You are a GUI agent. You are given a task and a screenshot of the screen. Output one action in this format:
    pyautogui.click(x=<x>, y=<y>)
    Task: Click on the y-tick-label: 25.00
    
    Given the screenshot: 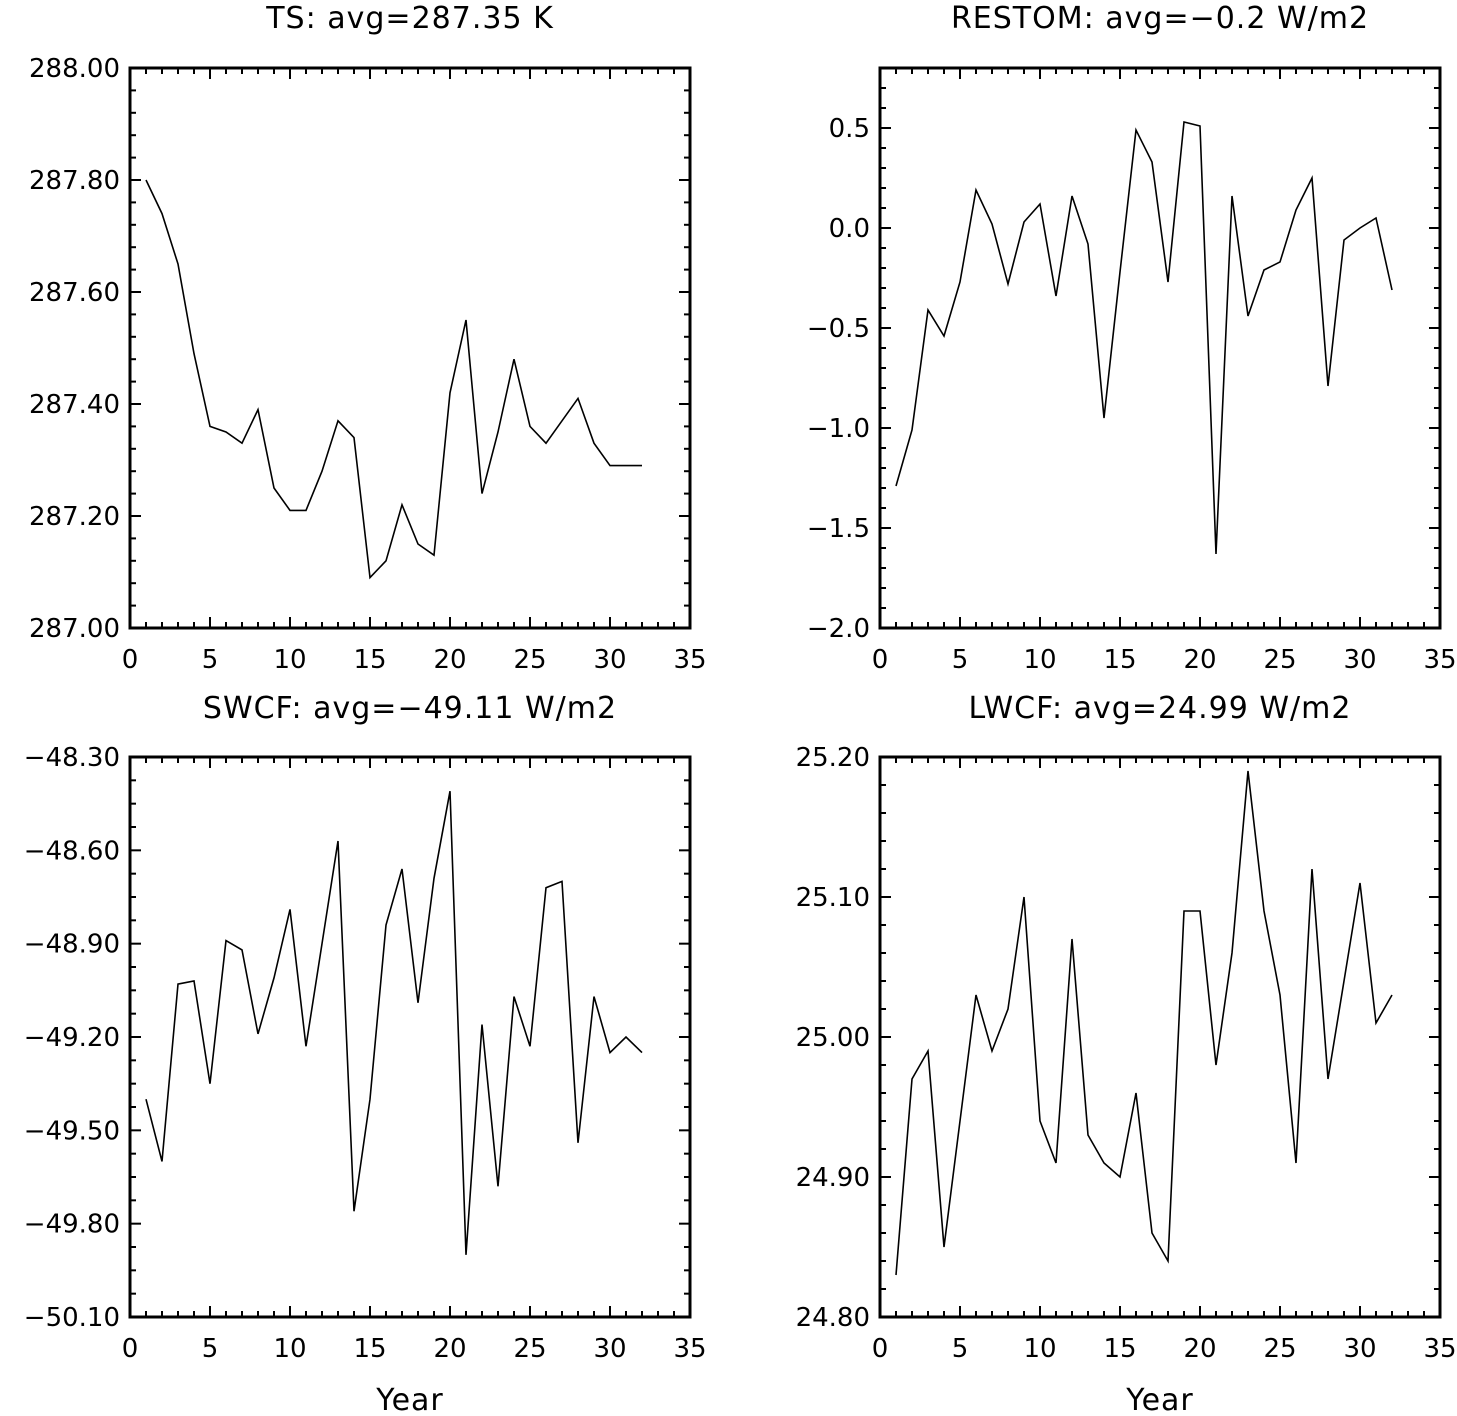 What is the action you would take?
    pyautogui.click(x=833, y=1038)
    